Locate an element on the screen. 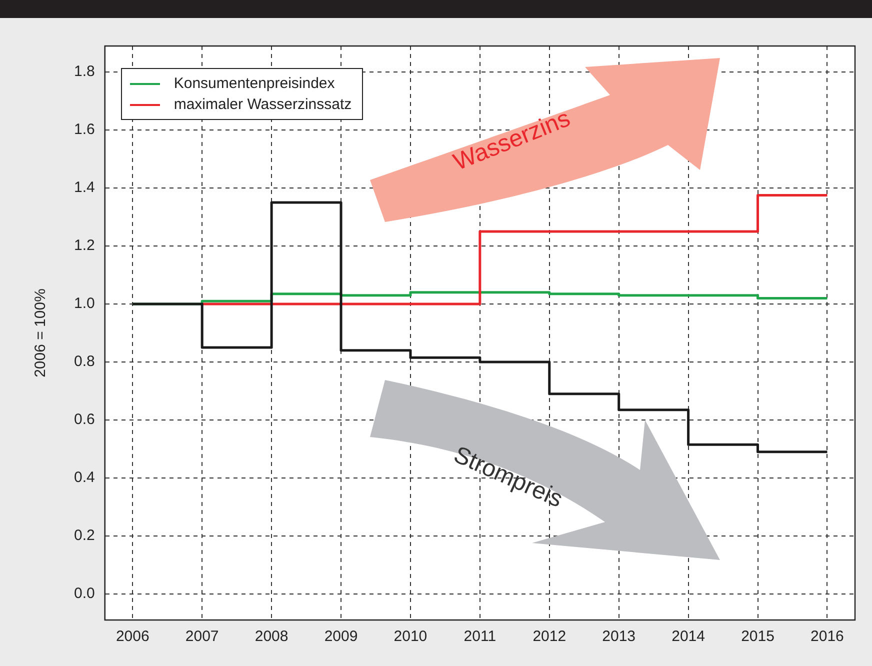 The width and height of the screenshot is (872, 666). x-tick-label: 2013 is located at coordinates (619, 637).